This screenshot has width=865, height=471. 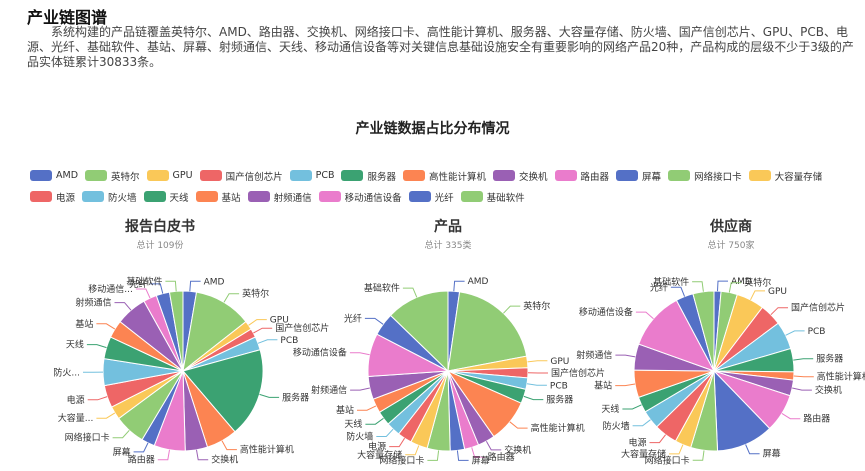 I want to click on slice-label: 网络接口卡, so click(x=667, y=460).